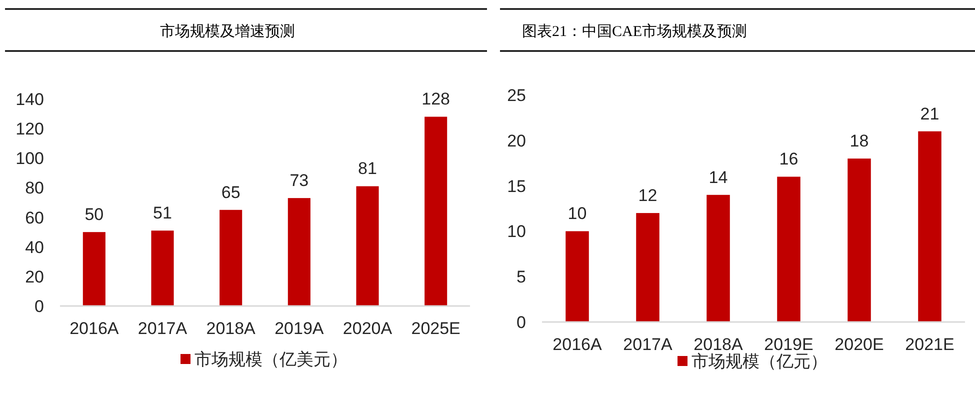 Image resolution: width=975 pixels, height=394 pixels. I want to click on chart-title: 图表21：中国CAE市场规模及预测, so click(634, 31).